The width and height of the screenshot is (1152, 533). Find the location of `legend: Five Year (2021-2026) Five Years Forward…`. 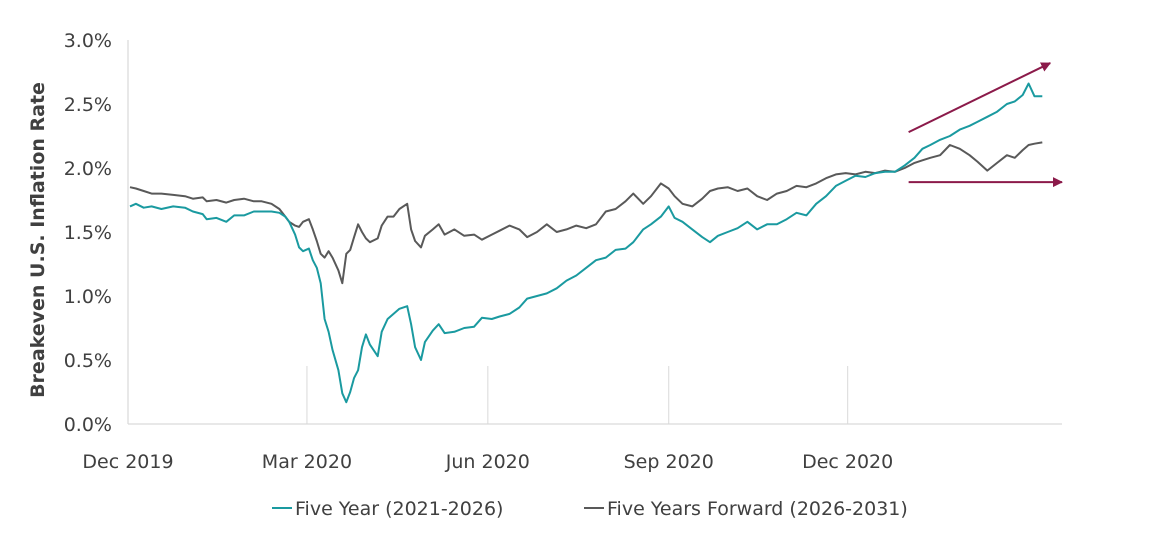

legend: Five Year (2021-2026) Five Years Forward… is located at coordinates (590, 509).